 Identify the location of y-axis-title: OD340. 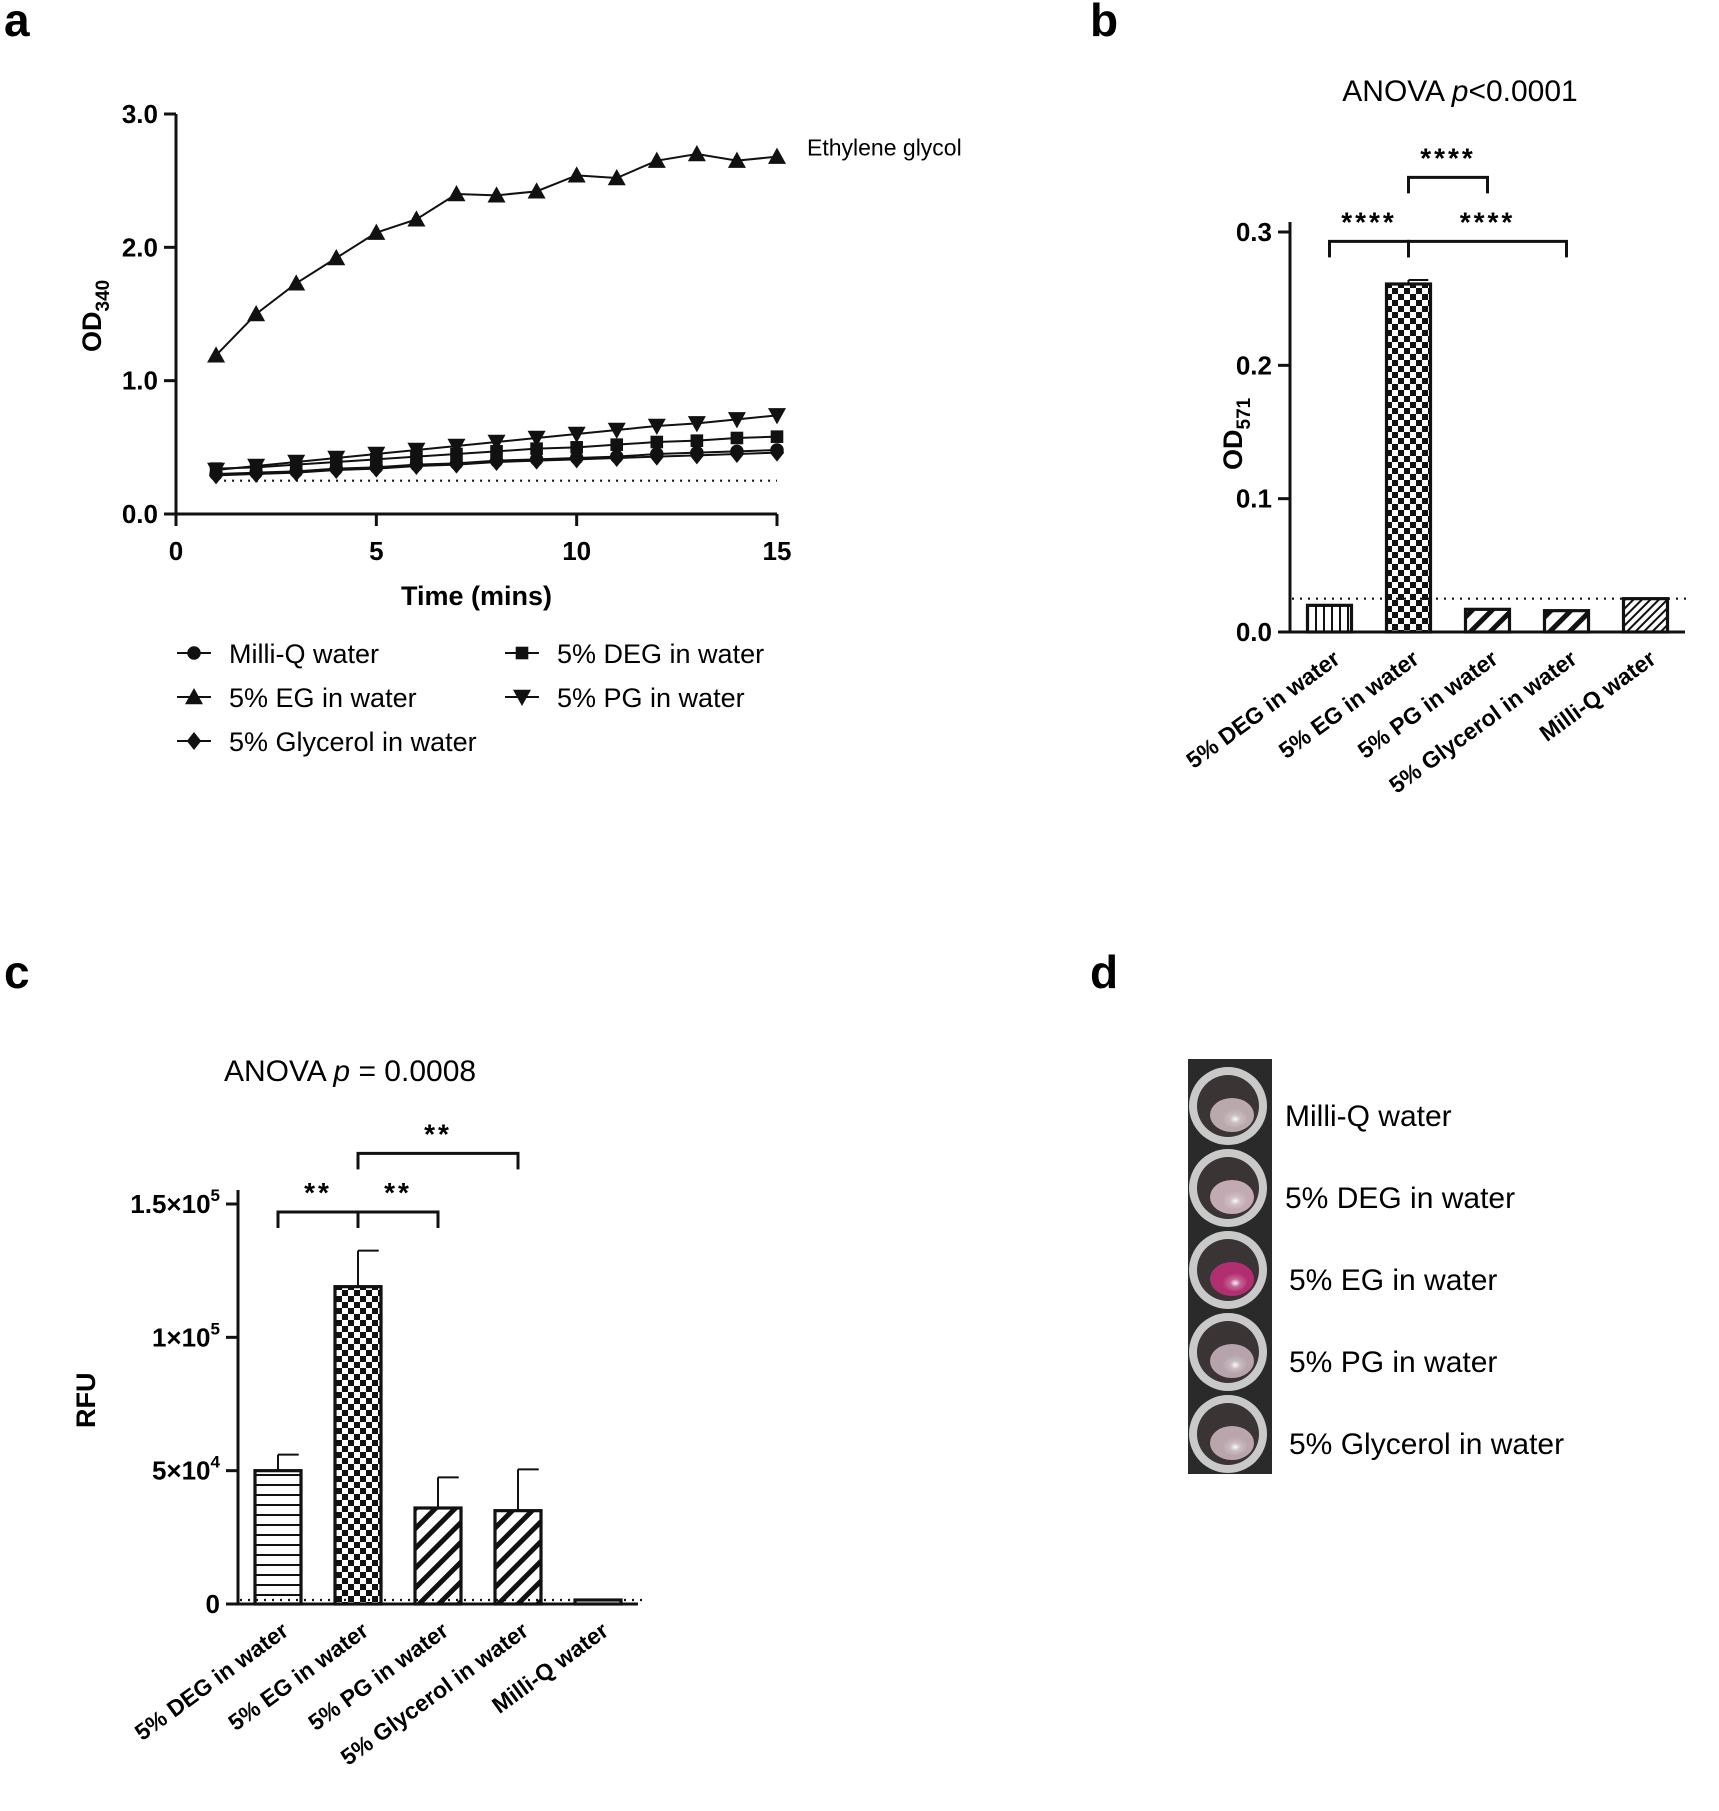
(95, 316).